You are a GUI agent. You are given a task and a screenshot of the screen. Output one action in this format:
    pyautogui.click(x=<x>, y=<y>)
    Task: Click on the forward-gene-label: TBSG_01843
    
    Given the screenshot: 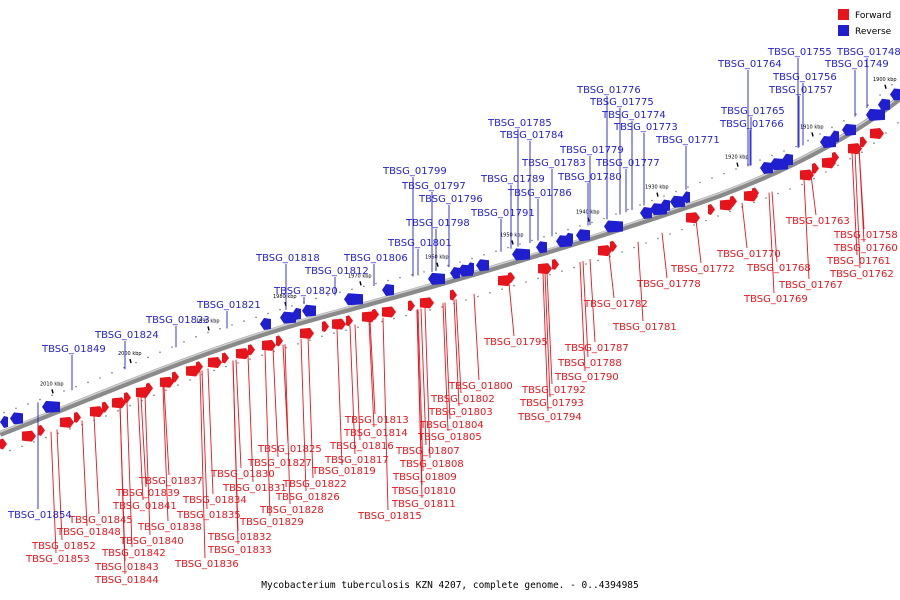 What is the action you would take?
    pyautogui.click(x=126, y=567)
    